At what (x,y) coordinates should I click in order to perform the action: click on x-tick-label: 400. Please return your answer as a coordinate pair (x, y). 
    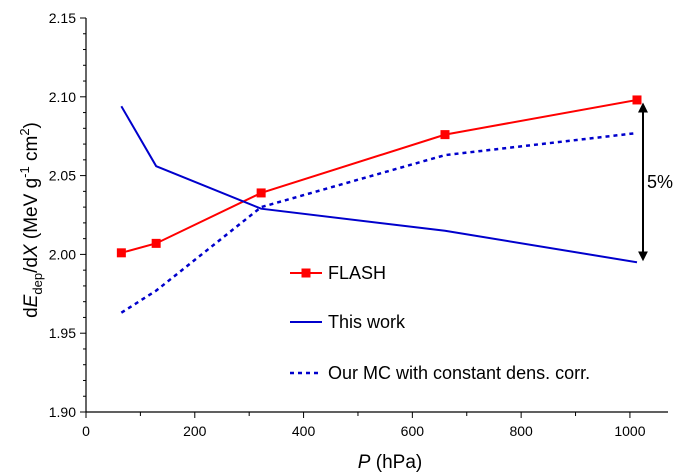
    Looking at the image, I should click on (304, 431).